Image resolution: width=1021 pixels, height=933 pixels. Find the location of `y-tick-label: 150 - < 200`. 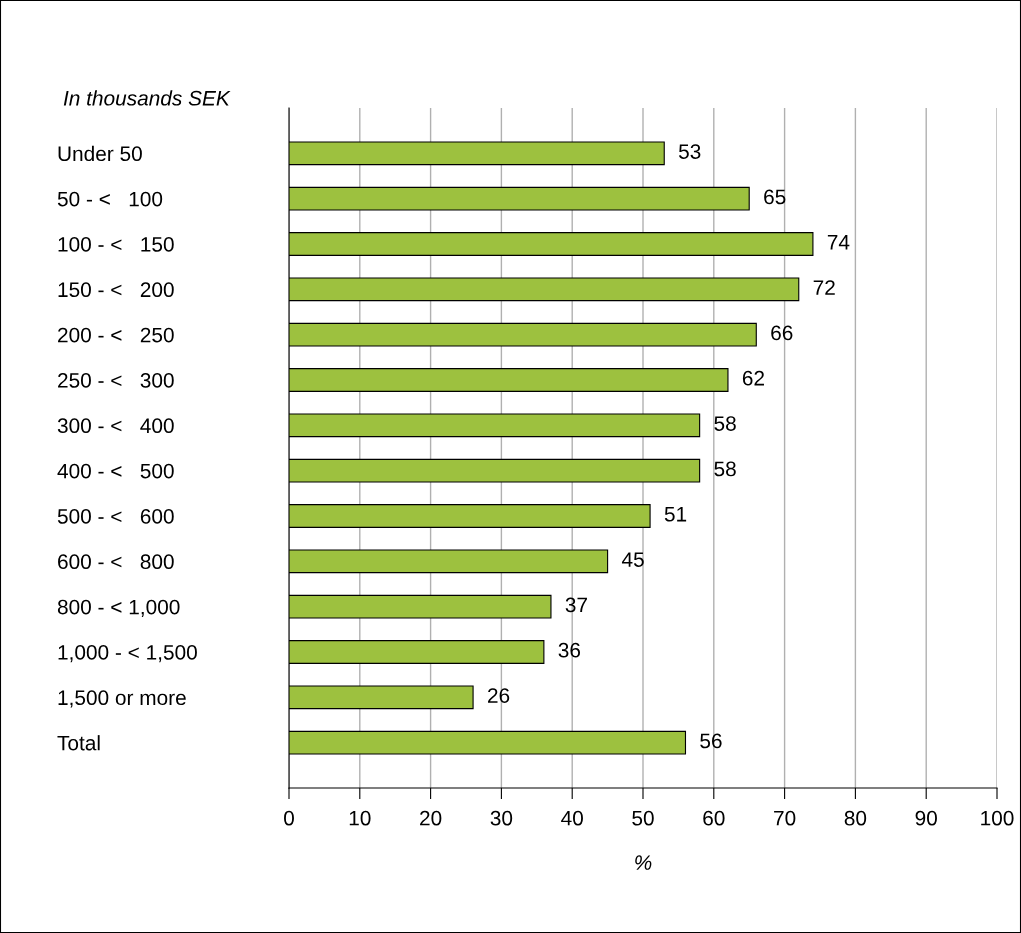

y-tick-label: 150 - < 200 is located at coordinates (116, 290).